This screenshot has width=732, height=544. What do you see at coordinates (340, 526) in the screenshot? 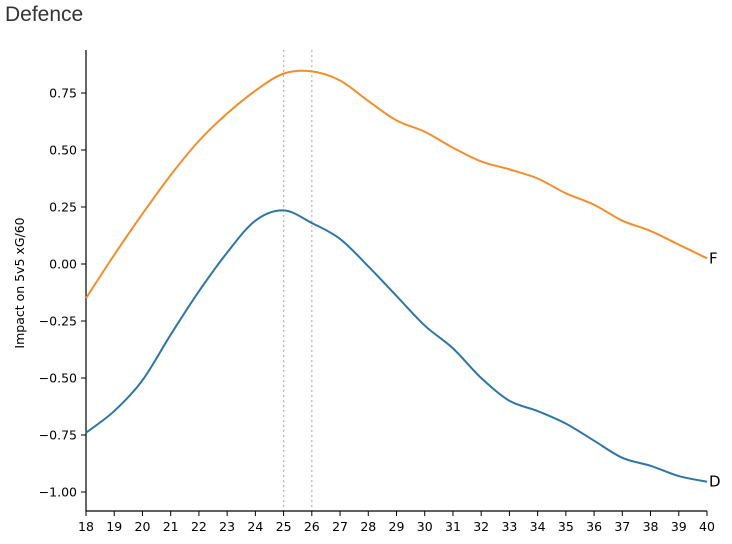
I see `x-tick-label: 27` at bounding box center [340, 526].